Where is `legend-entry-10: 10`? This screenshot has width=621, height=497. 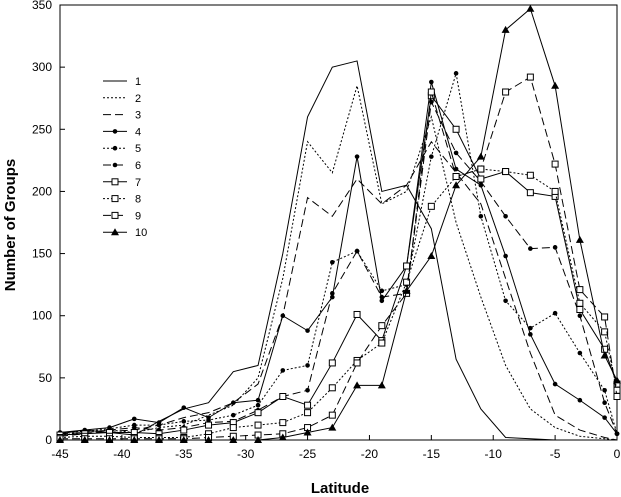 legend-entry-10: 10 is located at coordinates (125, 233).